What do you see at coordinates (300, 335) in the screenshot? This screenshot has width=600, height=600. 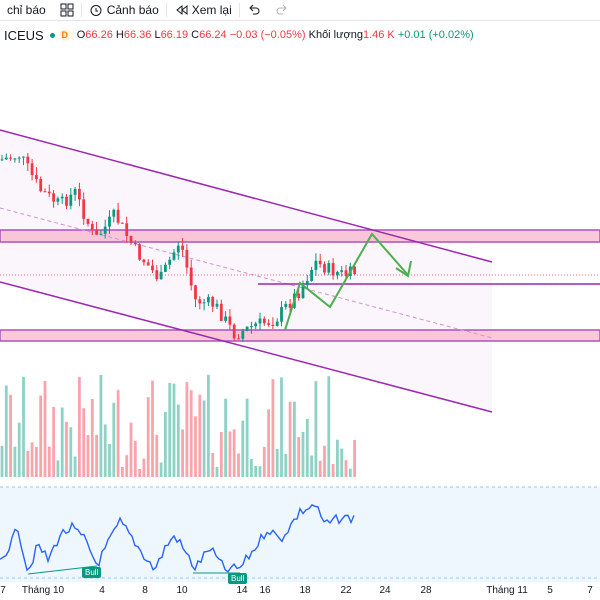 I see `support-zone` at bounding box center [300, 335].